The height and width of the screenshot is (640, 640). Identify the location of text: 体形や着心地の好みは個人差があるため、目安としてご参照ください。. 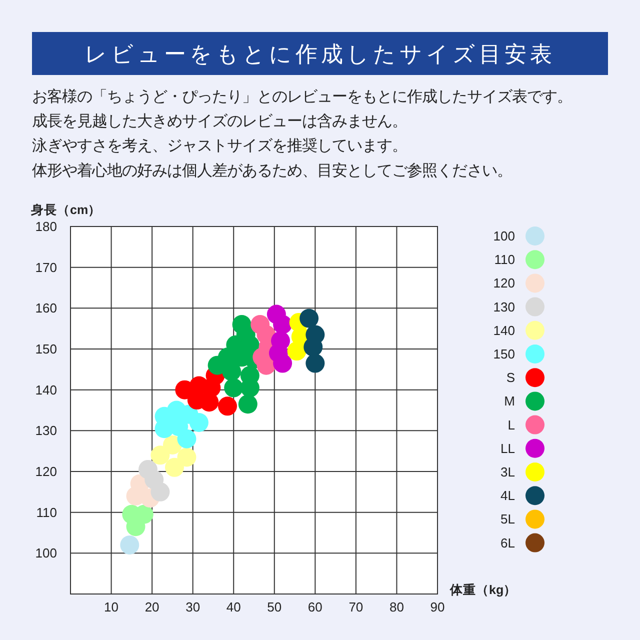
(272, 171).